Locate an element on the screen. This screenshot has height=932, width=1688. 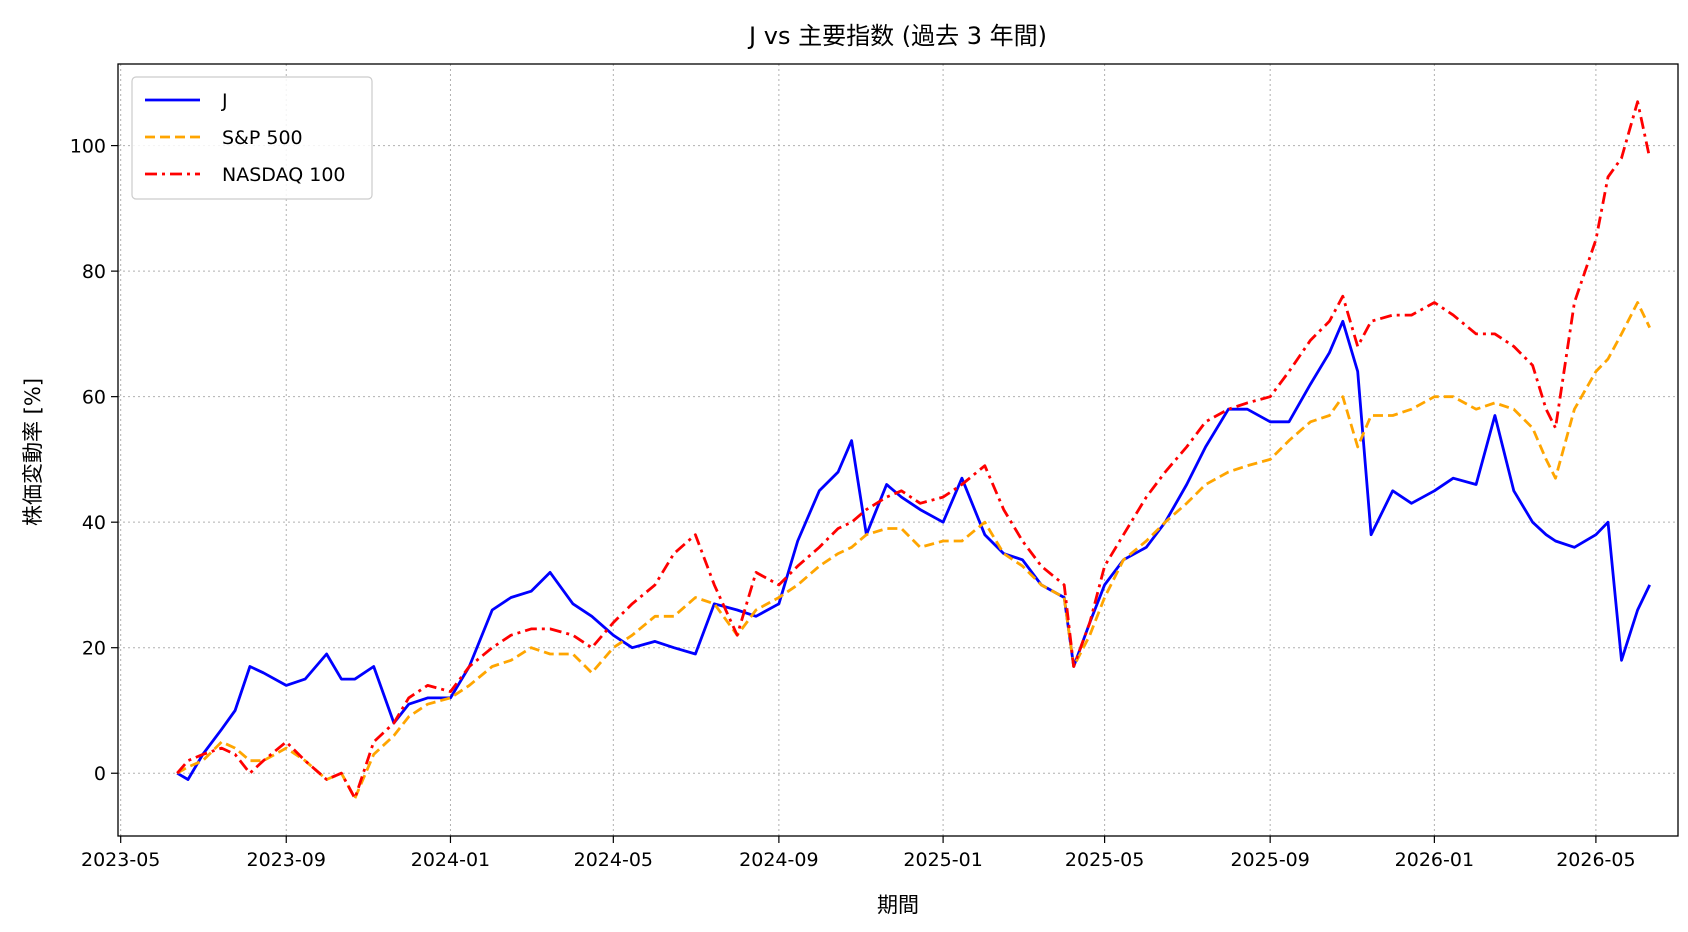
x-tick-label: 2024-09 is located at coordinates (778, 860).